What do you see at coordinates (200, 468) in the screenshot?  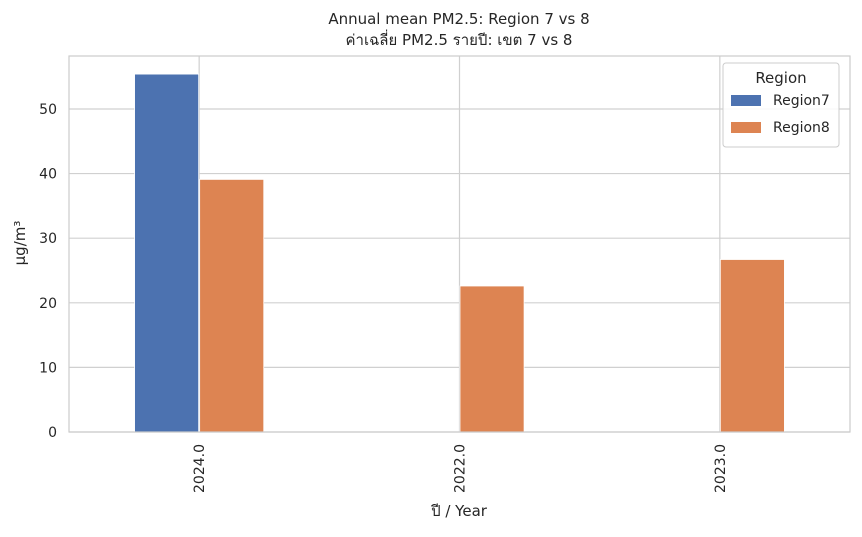 I see `x-tick-label: 2024.0` at bounding box center [200, 468].